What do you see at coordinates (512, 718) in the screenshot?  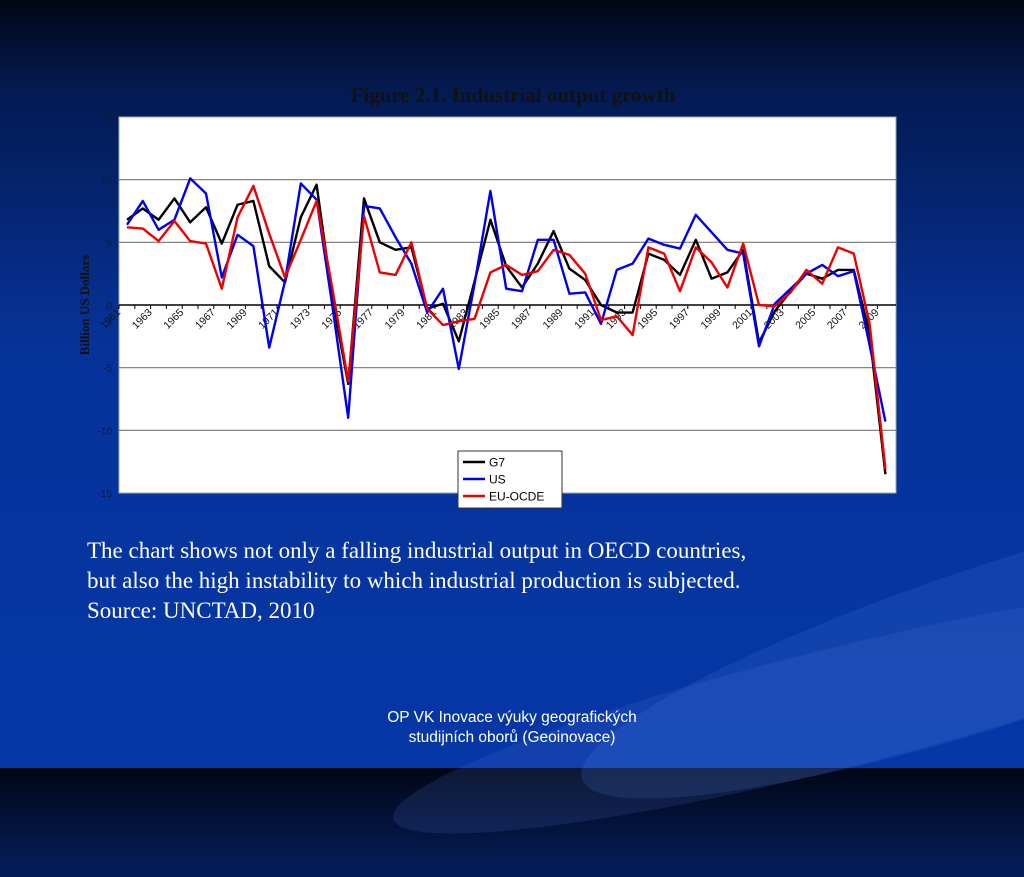 I see `footer-line: OP VK Inovace výuky geografických` at bounding box center [512, 718].